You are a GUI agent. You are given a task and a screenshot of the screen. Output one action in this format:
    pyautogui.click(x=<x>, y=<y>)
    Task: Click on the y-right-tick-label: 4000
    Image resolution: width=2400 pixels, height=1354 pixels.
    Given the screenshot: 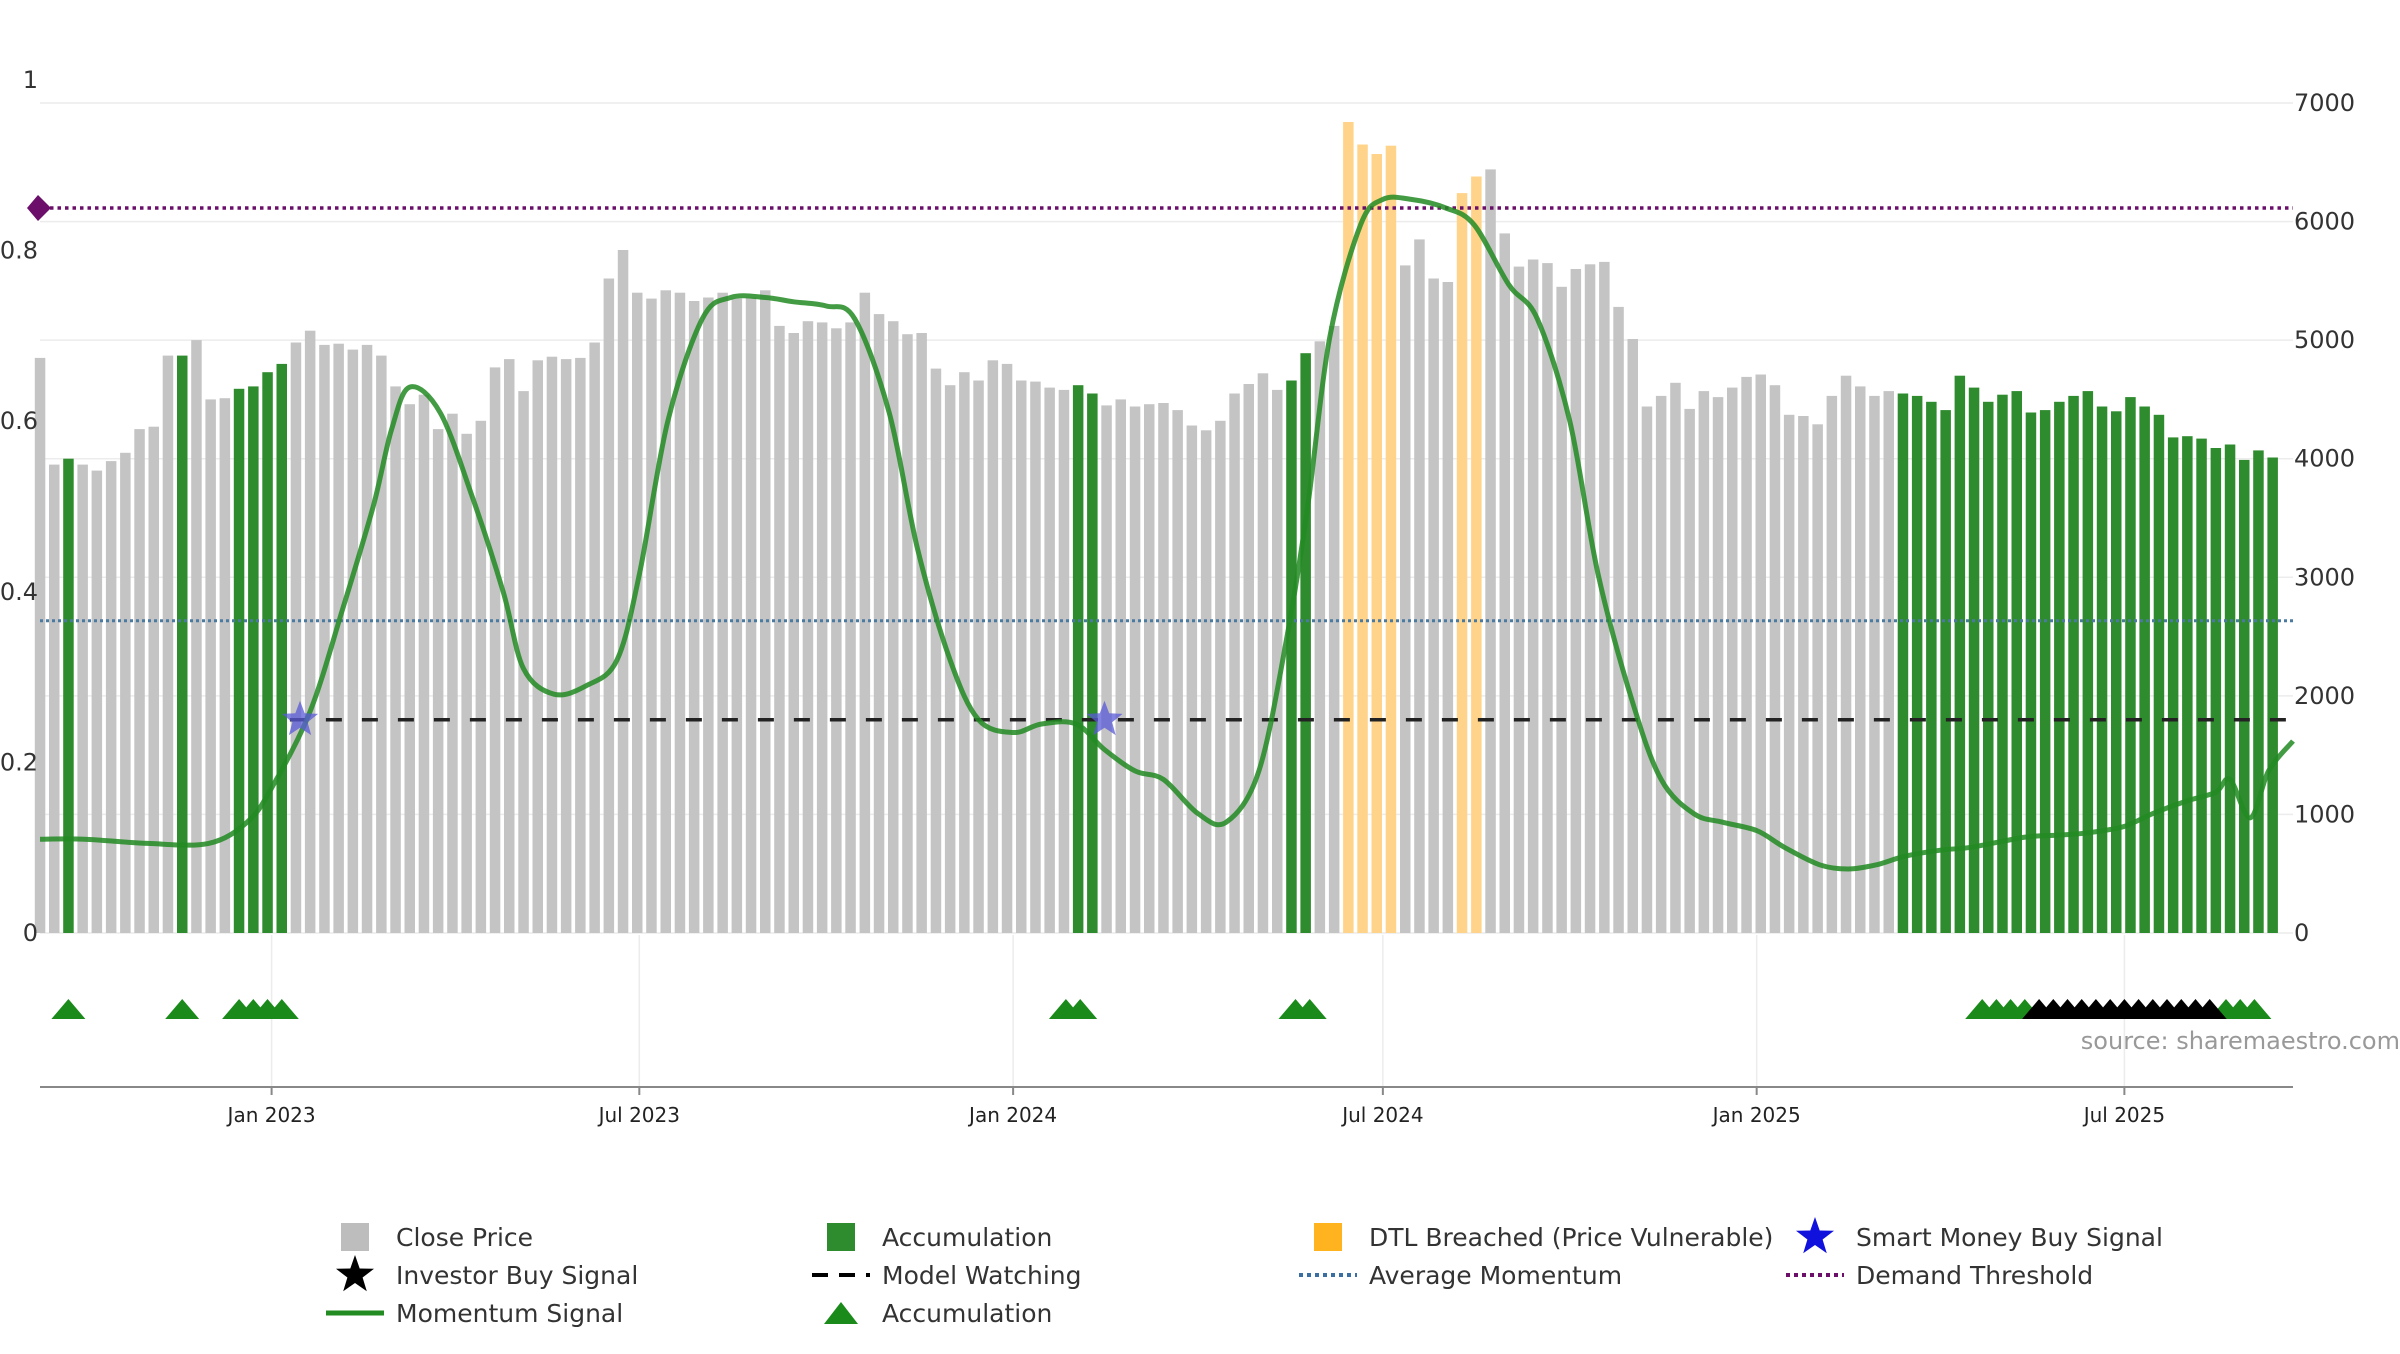 What is the action you would take?
    pyautogui.click(x=2324, y=459)
    